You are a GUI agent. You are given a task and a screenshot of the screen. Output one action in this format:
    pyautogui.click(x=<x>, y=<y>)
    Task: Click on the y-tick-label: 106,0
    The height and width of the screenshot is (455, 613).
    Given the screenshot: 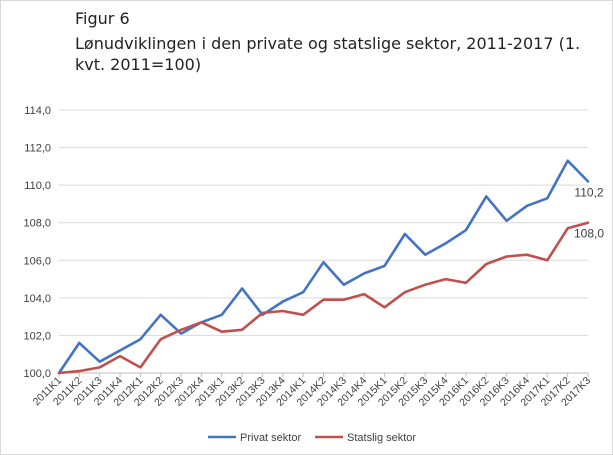 What is the action you would take?
    pyautogui.click(x=37, y=261)
    